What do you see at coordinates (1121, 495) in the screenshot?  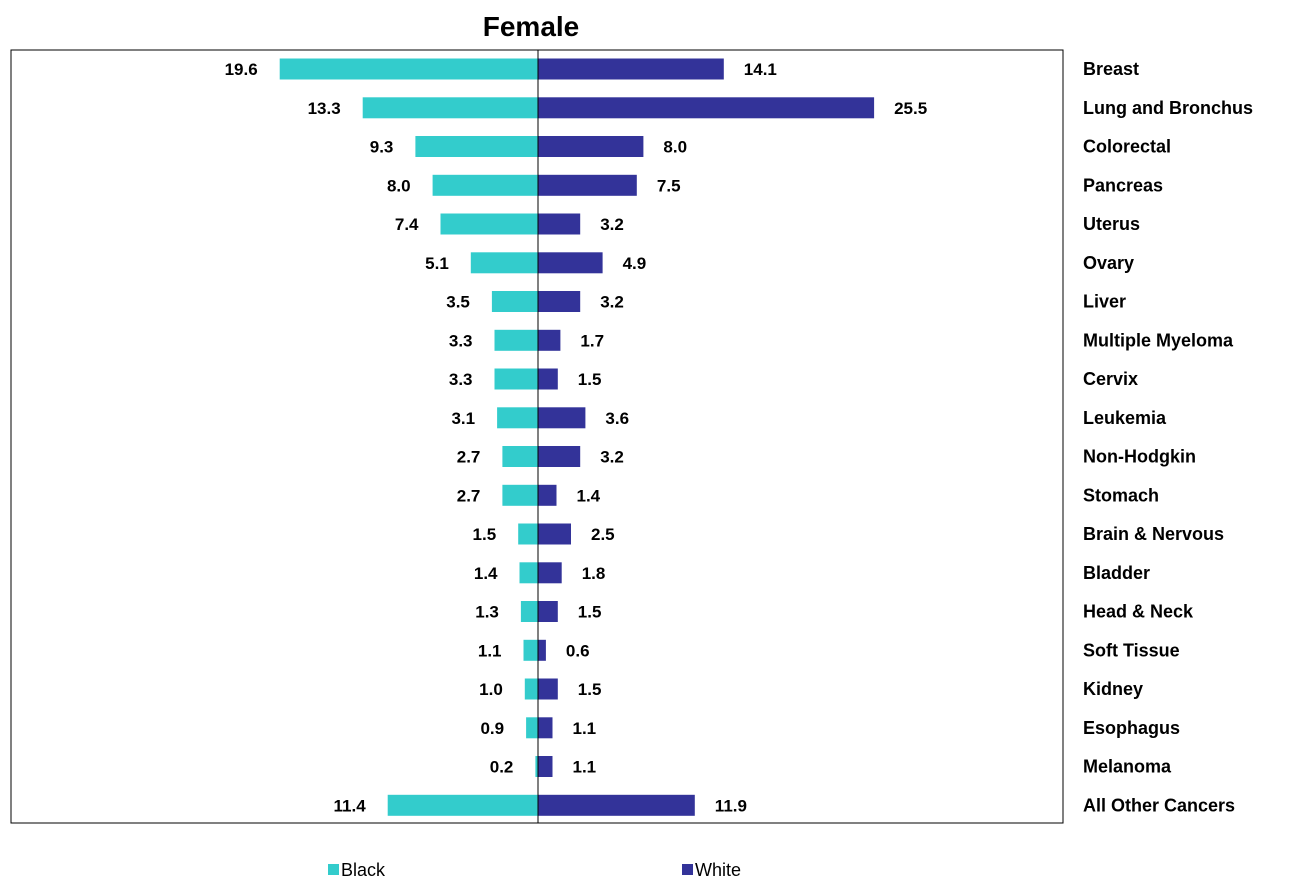 I see `category-label: Stomach` at bounding box center [1121, 495].